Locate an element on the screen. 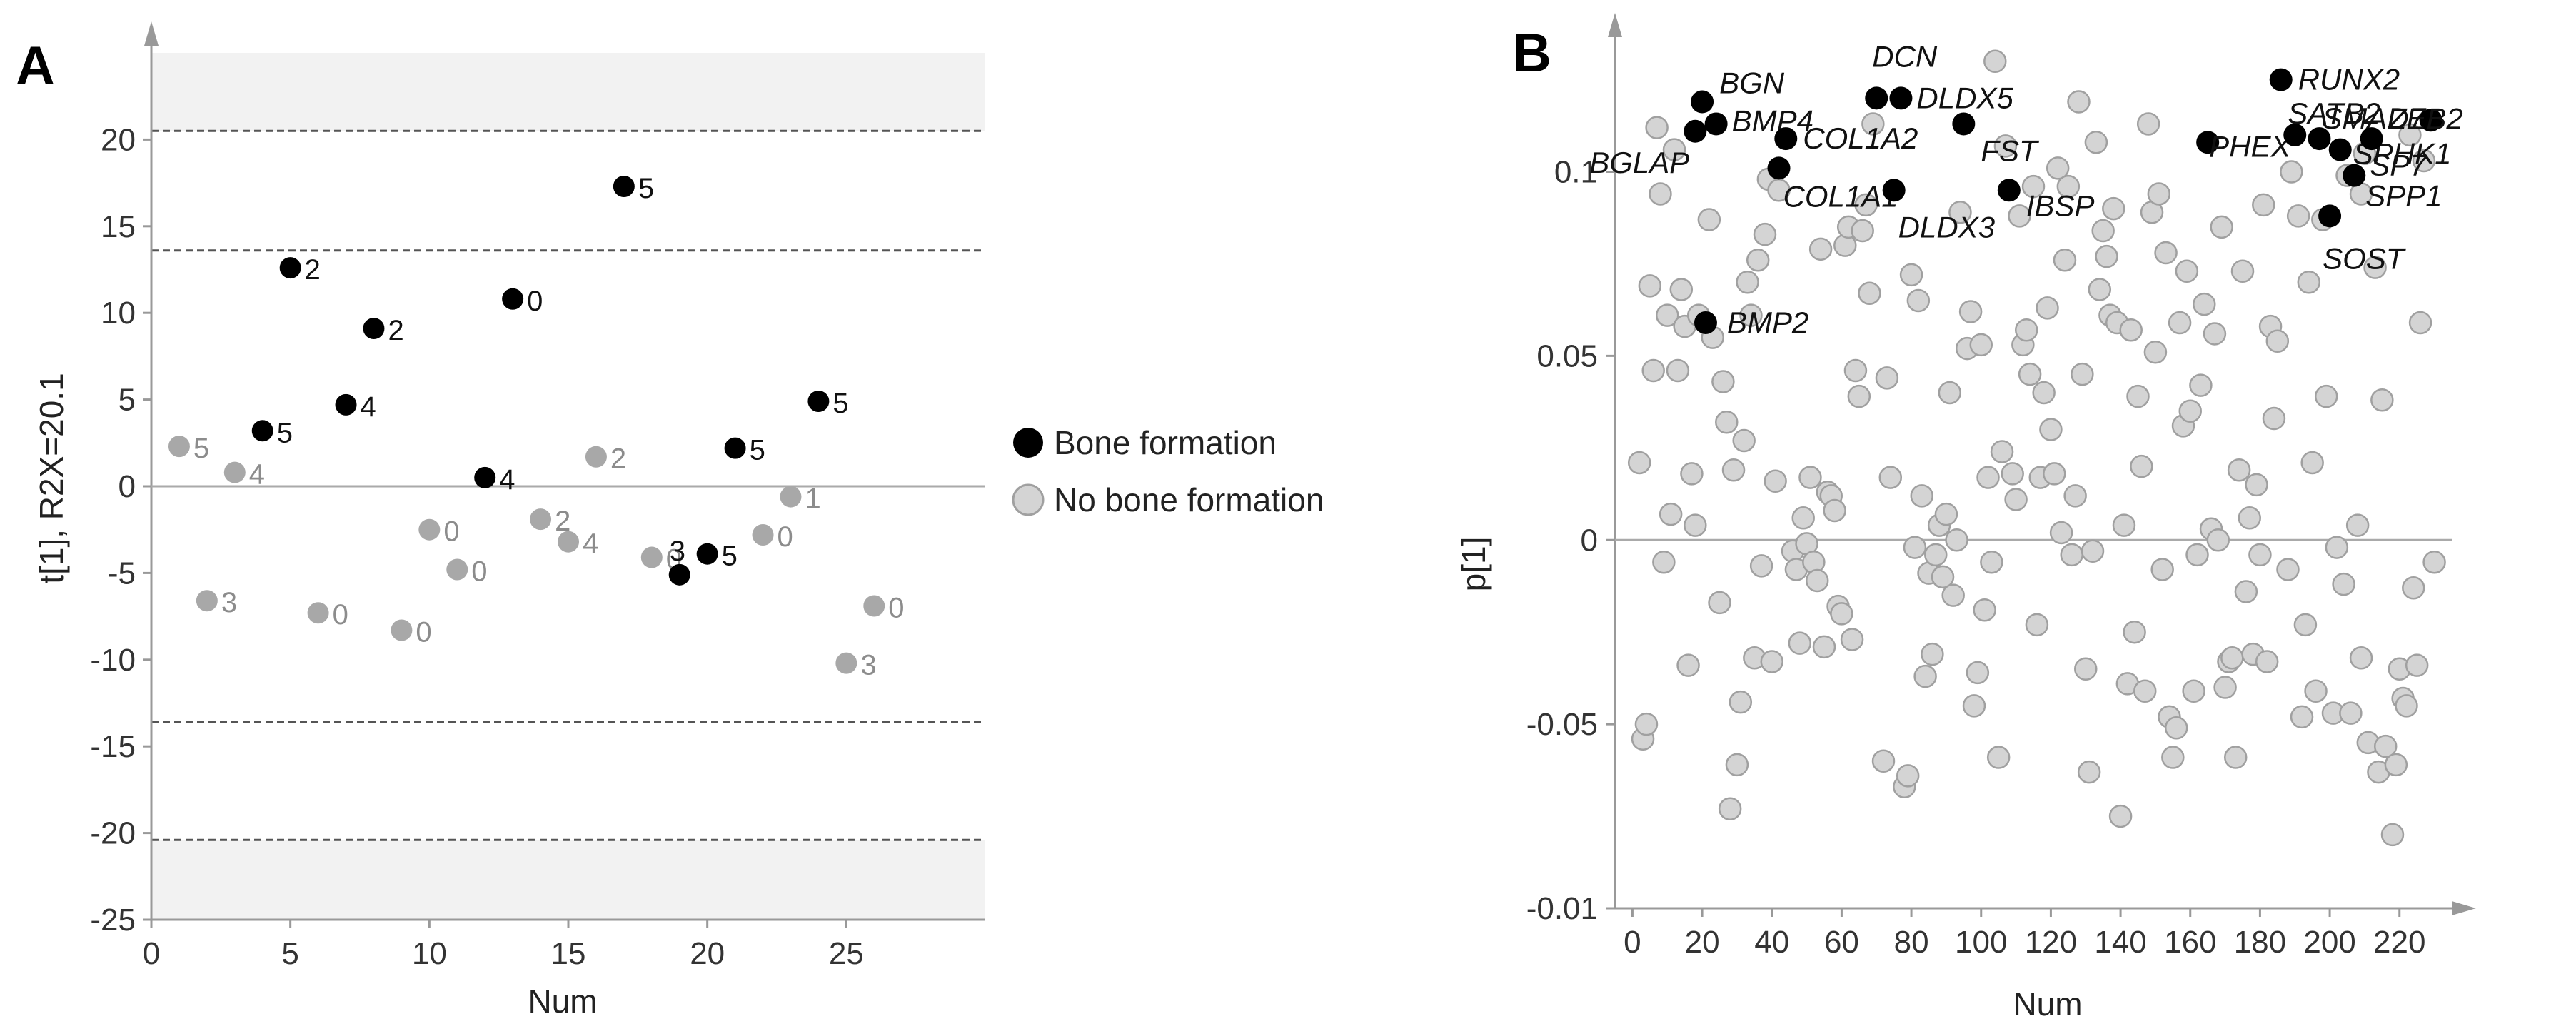 The height and width of the screenshot is (1034, 2576). legend: Bone formation No bone formation is located at coordinates (1168, 471).